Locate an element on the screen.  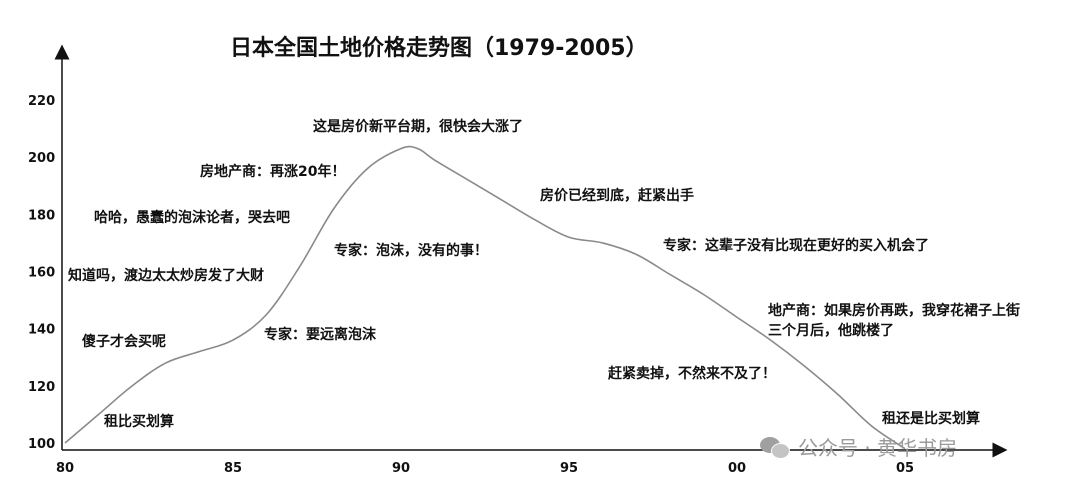
y-tick-label: 160 is located at coordinates (41, 273).